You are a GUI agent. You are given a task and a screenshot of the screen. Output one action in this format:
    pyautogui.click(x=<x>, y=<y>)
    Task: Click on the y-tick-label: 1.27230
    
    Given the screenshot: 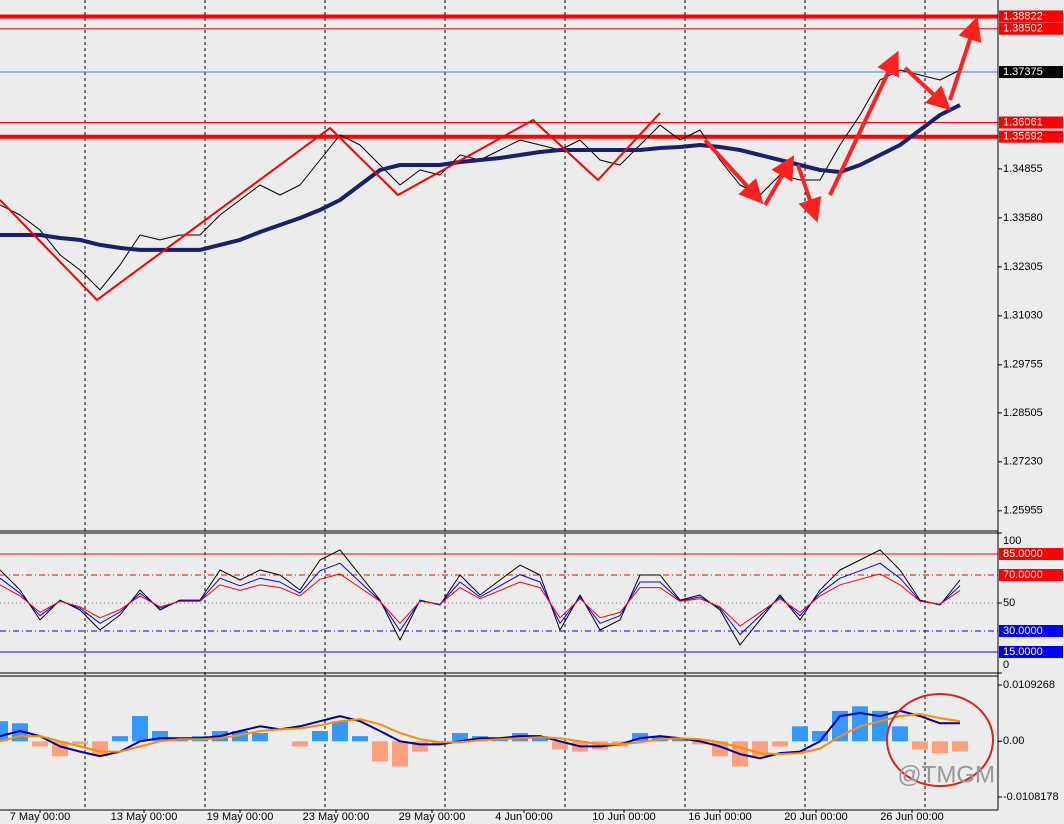 What is the action you would take?
    pyautogui.click(x=1023, y=462)
    